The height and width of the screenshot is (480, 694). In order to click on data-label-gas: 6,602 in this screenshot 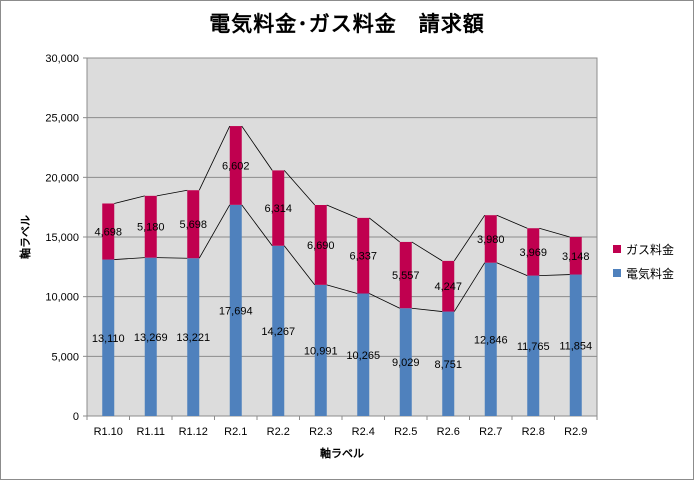, I will do `click(236, 166)`.